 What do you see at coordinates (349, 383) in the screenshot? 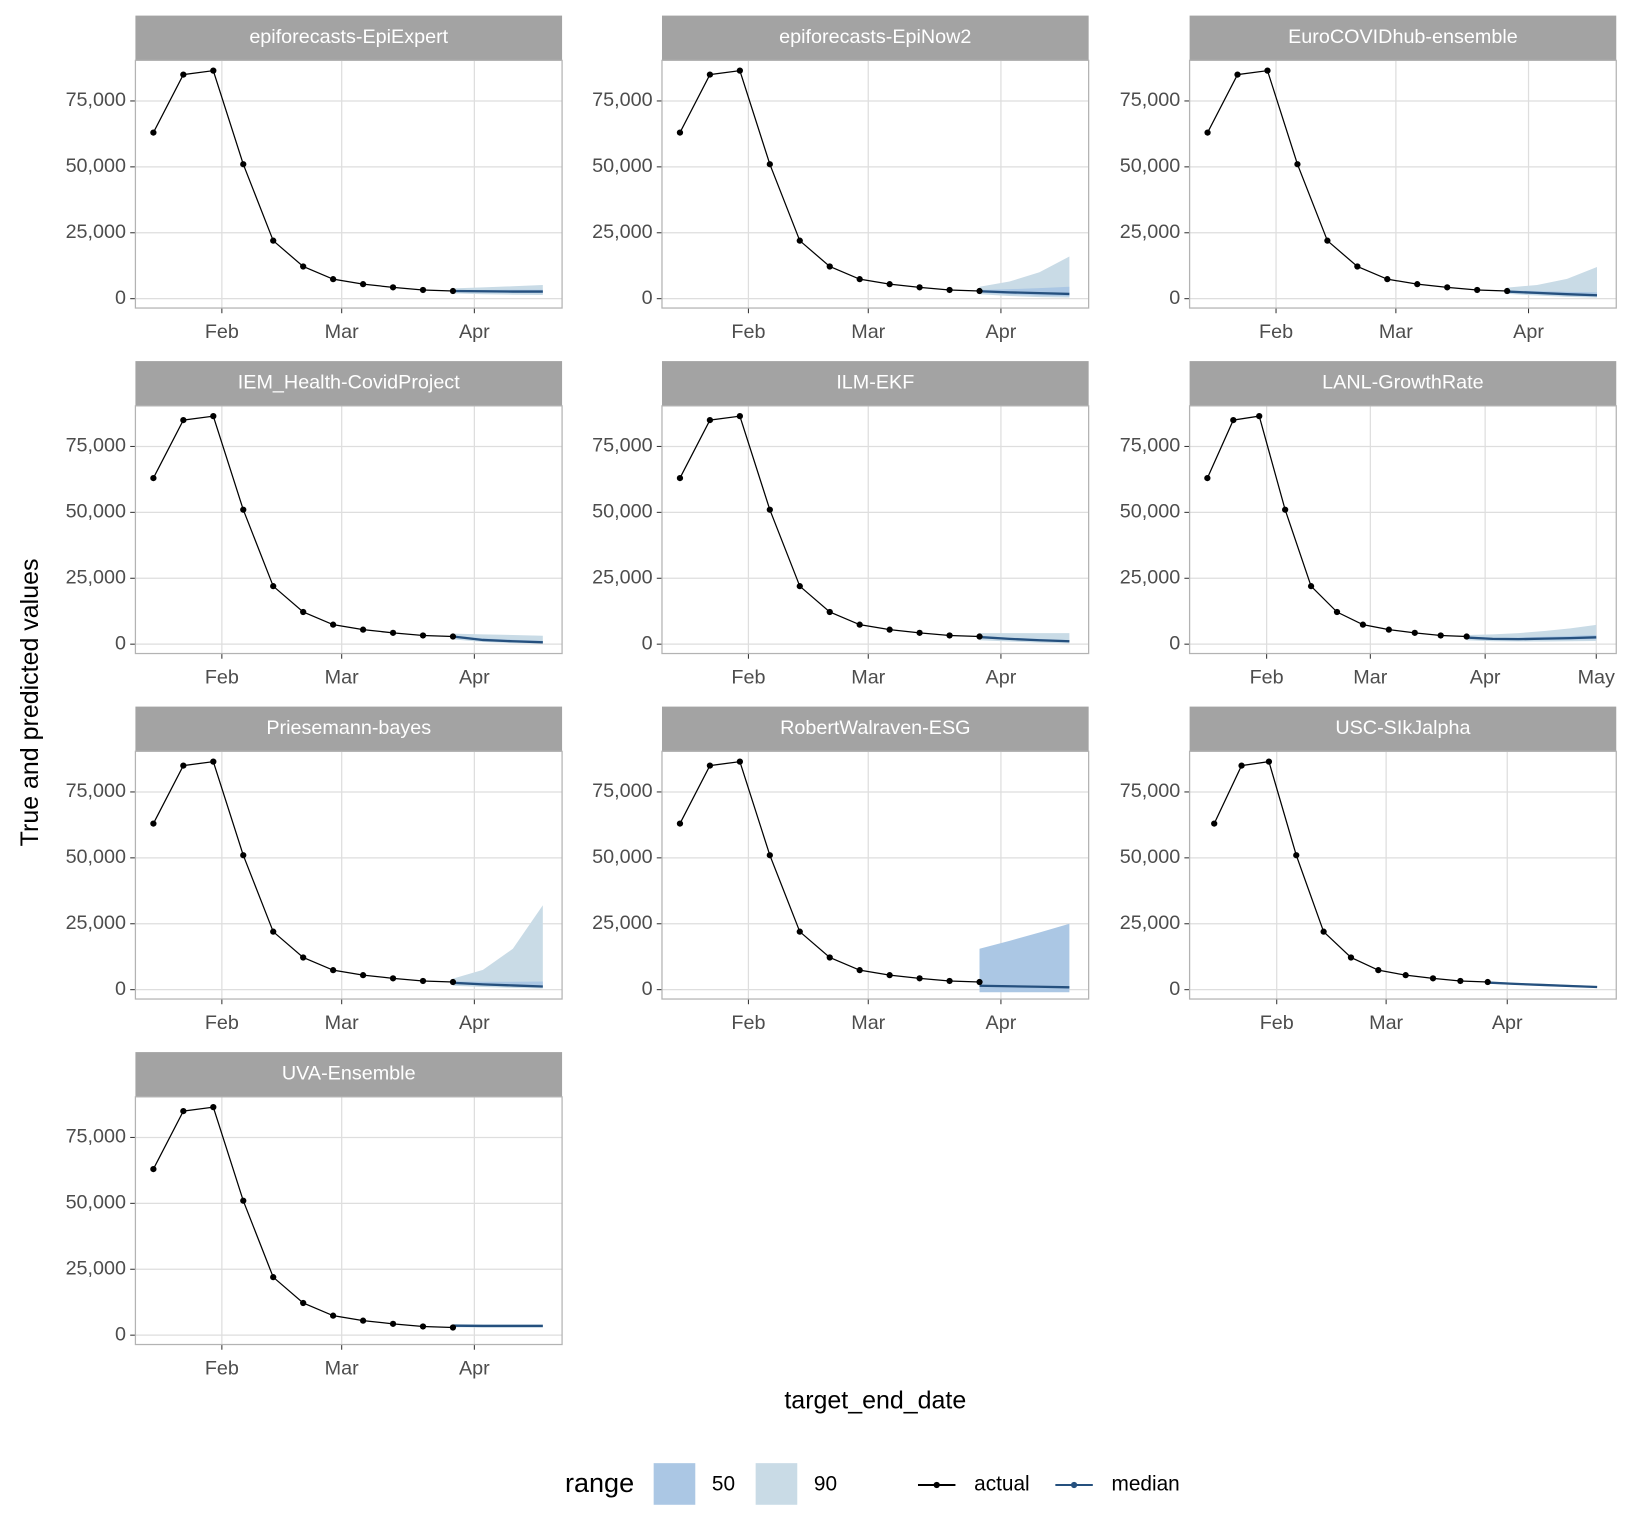
I see `panel-title: IEM_Health-CovidProject` at bounding box center [349, 383].